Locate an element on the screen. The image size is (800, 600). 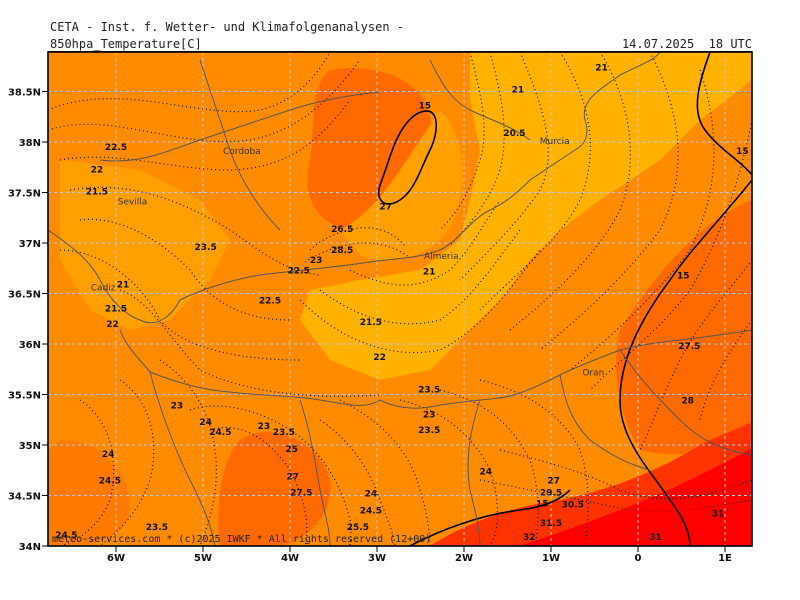
city-label: Almeria is located at coordinates (441, 257).